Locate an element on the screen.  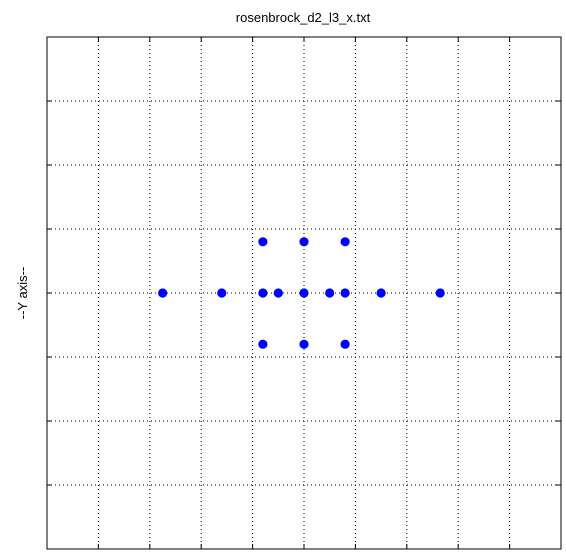
y-axis-label: --Y axis-- is located at coordinates (22, 293).